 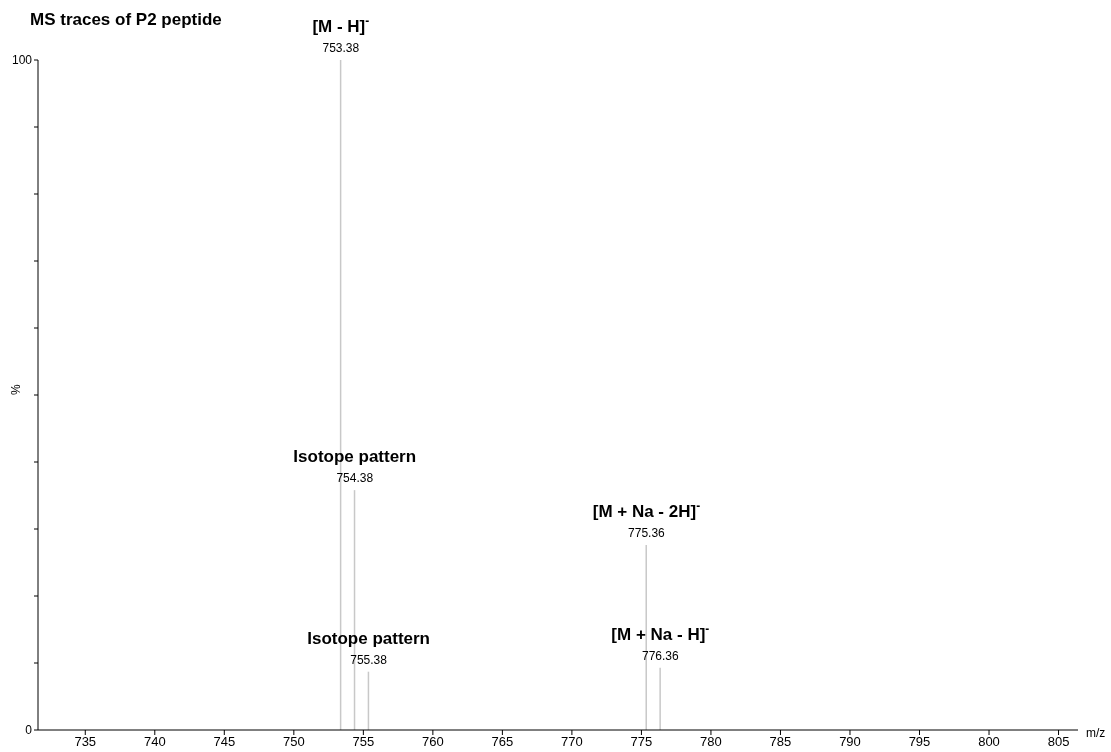 What do you see at coordinates (660, 655) in the screenshot?
I see `annotation: 776.36` at bounding box center [660, 655].